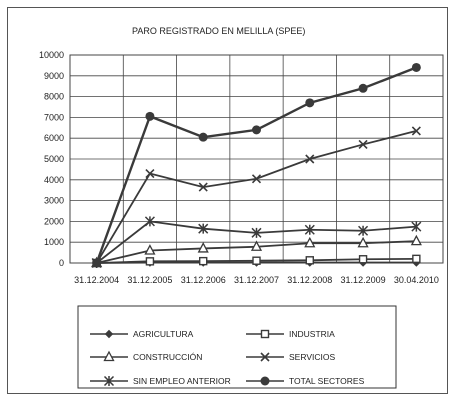 This screenshot has width=457, height=403. What do you see at coordinates (54, 76) in the screenshot?
I see `y-tick-label: 9000` at bounding box center [54, 76].